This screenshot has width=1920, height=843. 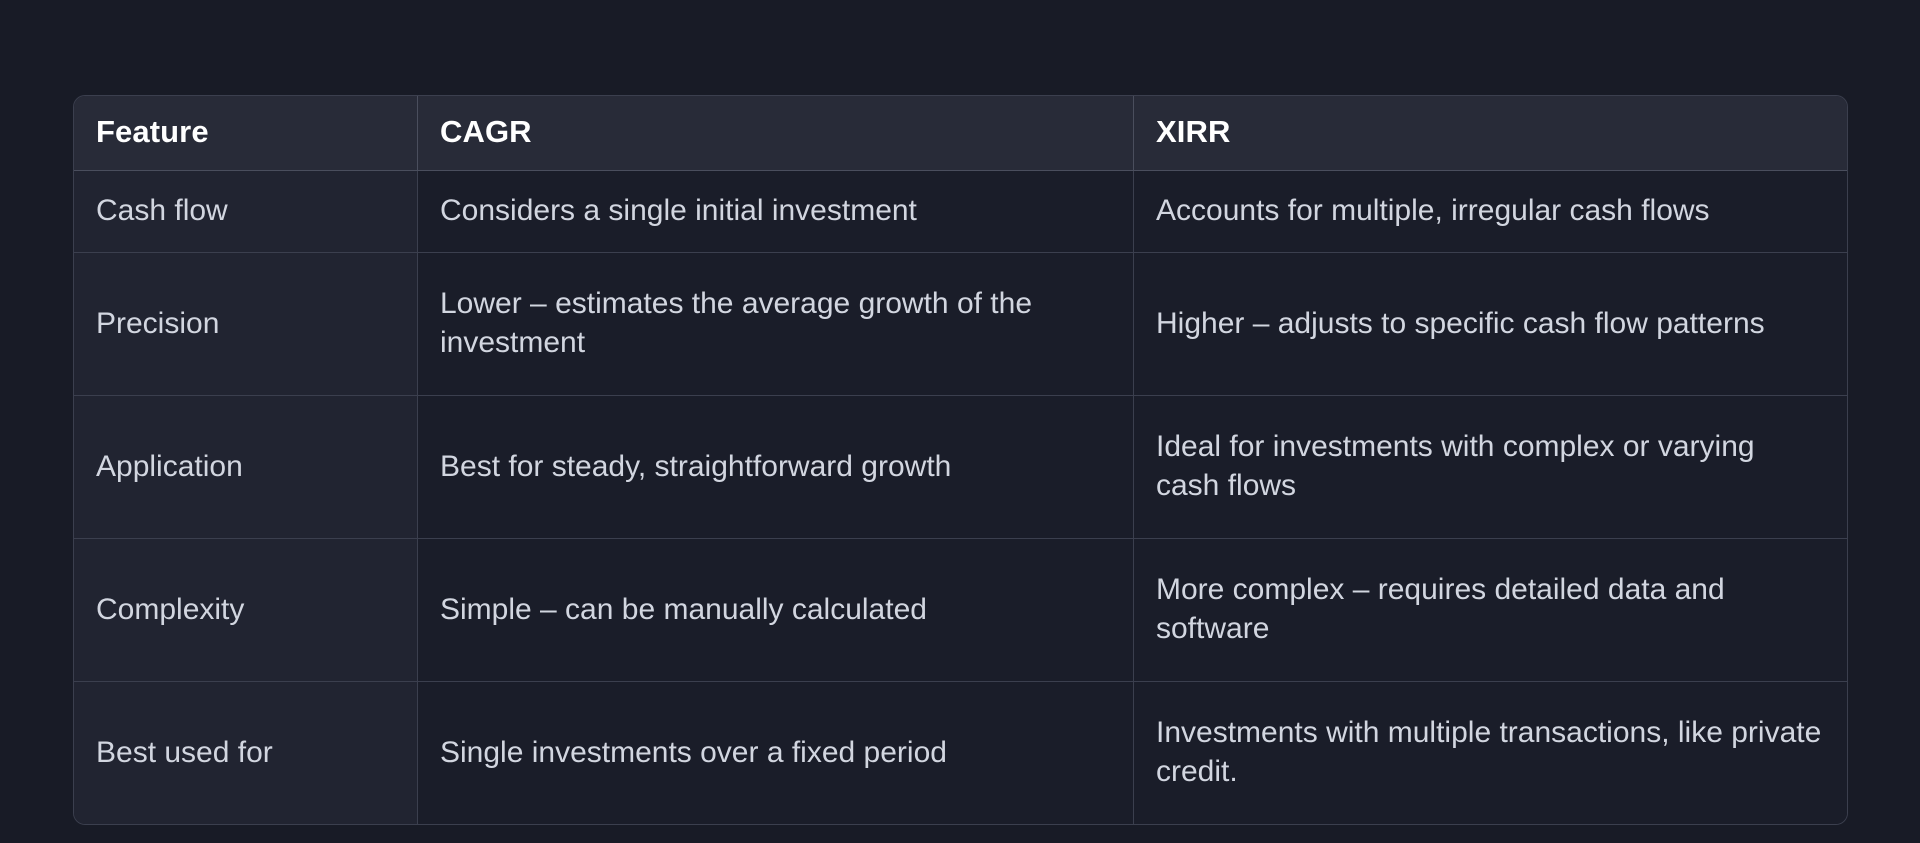 I want to click on column-header-cagr: CAGR, so click(x=775, y=133).